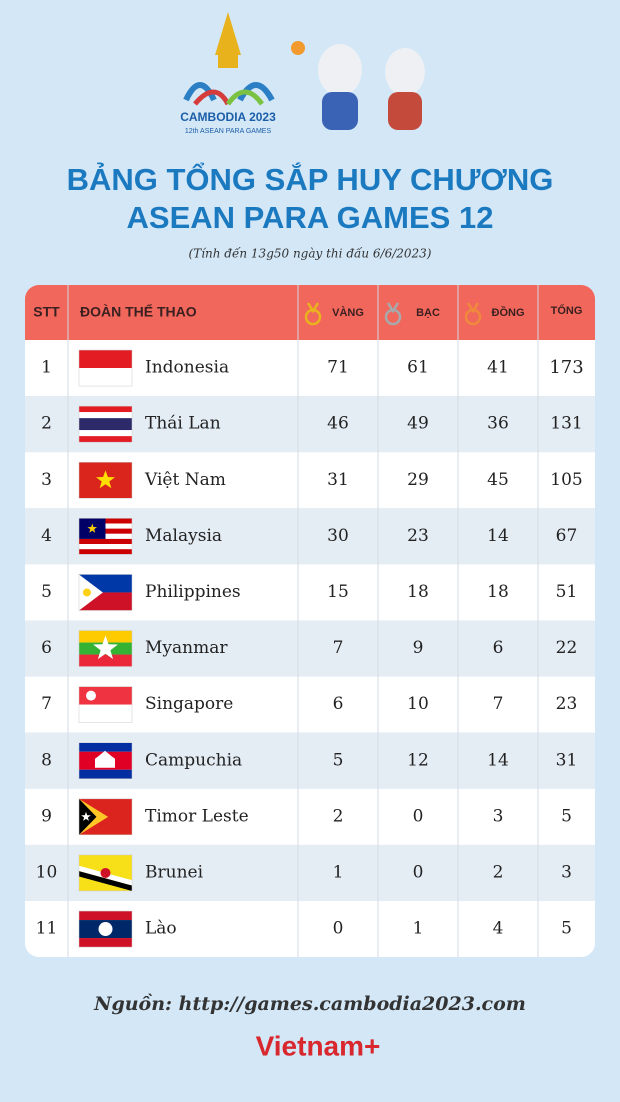 The image size is (620, 1102). I want to click on note: (Tính đến 13g50 ngày thi đấu 6/6/2023), so click(310, 253).